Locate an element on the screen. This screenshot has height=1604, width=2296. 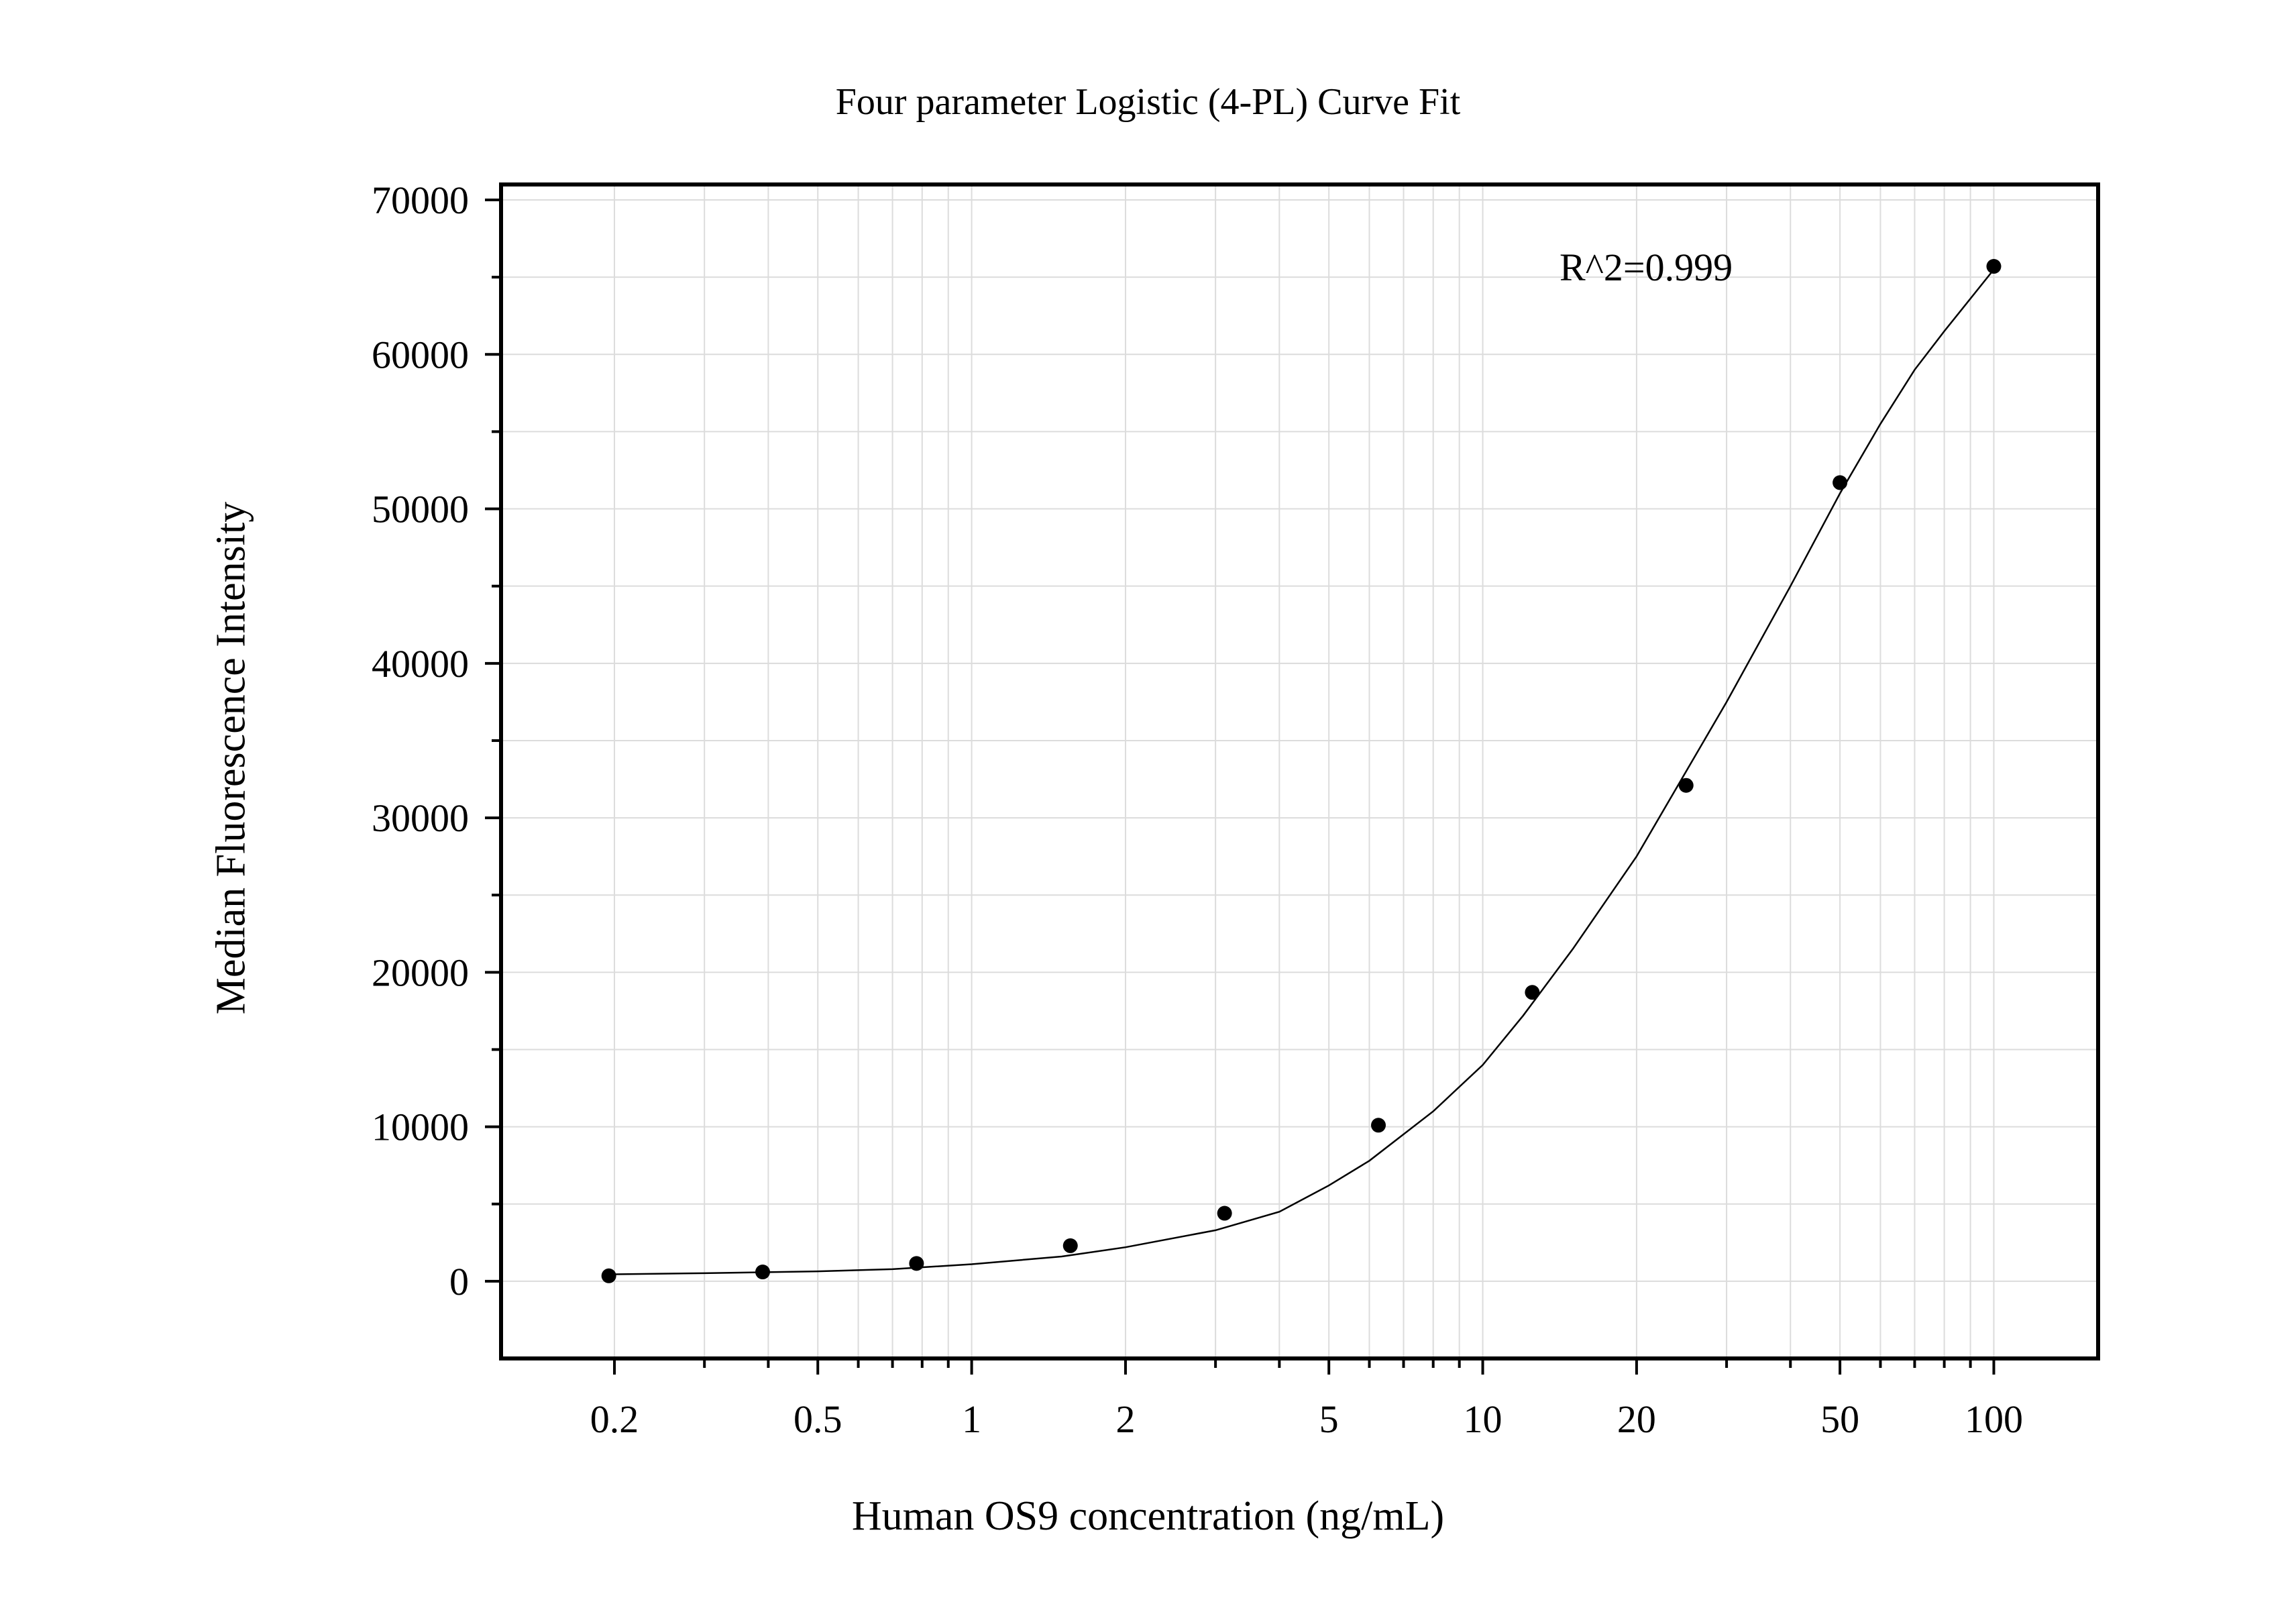
x-tick-label: 1 is located at coordinates (971, 1419).